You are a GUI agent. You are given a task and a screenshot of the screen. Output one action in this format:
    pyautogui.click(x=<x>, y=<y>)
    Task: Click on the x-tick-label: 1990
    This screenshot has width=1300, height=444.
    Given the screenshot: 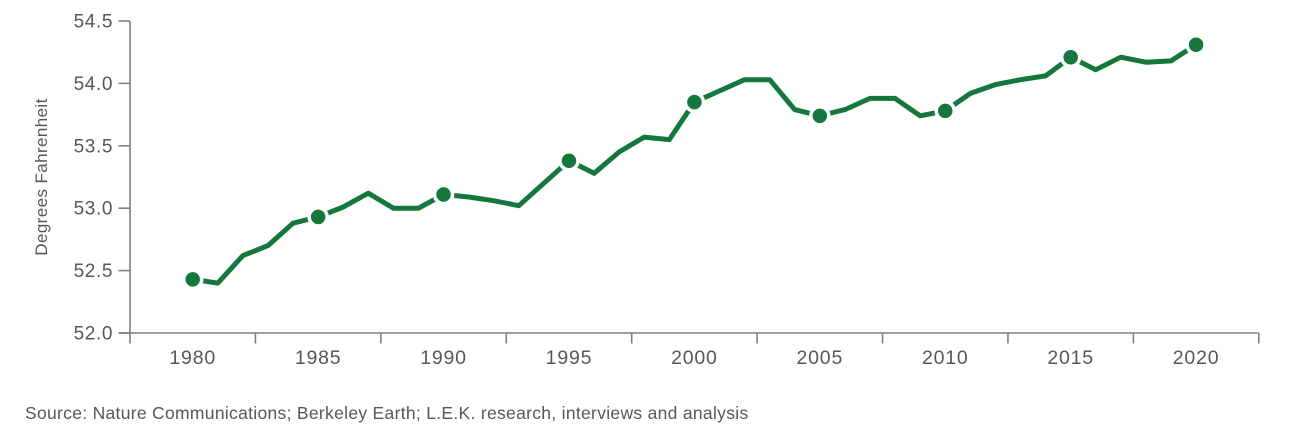 What is the action you would take?
    pyautogui.click(x=443, y=358)
    